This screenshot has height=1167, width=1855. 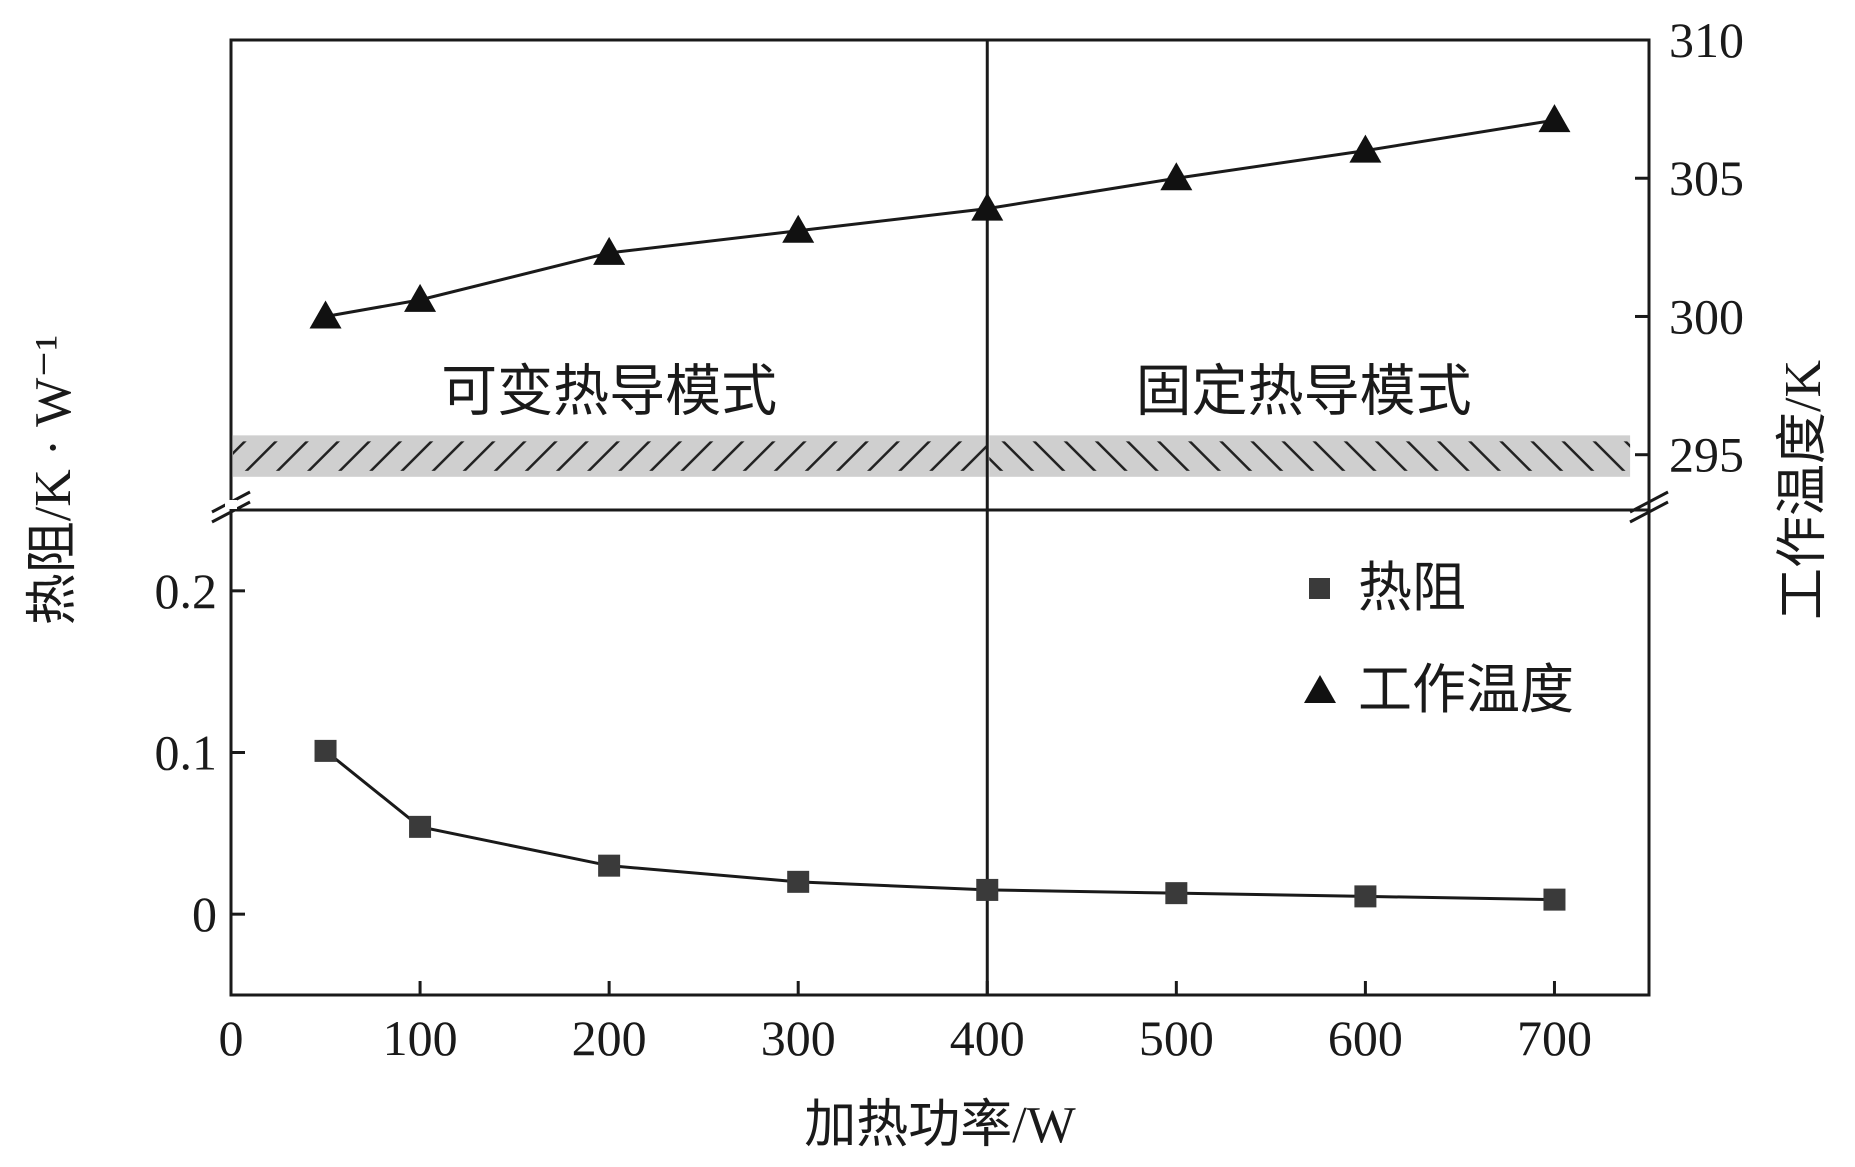 What do you see at coordinates (1706, 455) in the screenshot?
I see `right-tick-label-0: 295` at bounding box center [1706, 455].